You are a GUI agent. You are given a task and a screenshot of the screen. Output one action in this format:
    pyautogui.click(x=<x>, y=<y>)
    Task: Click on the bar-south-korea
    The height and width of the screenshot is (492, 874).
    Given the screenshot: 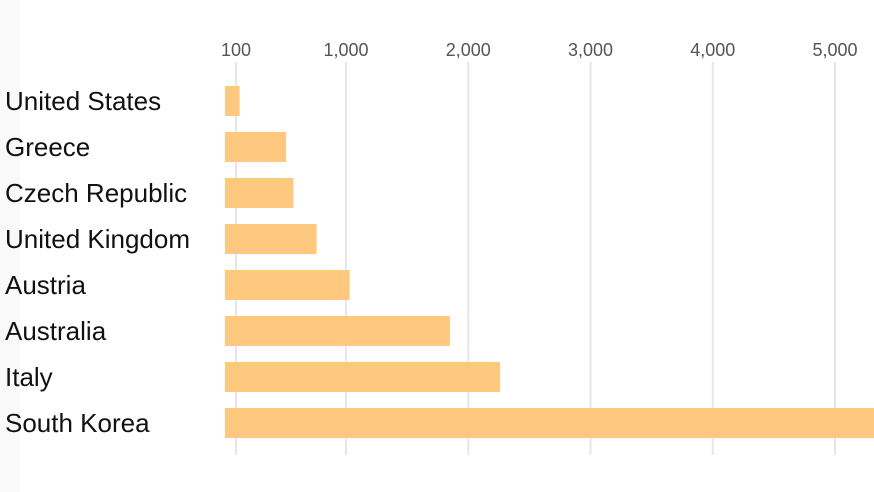 What is the action you would take?
    pyautogui.click(x=549, y=423)
    